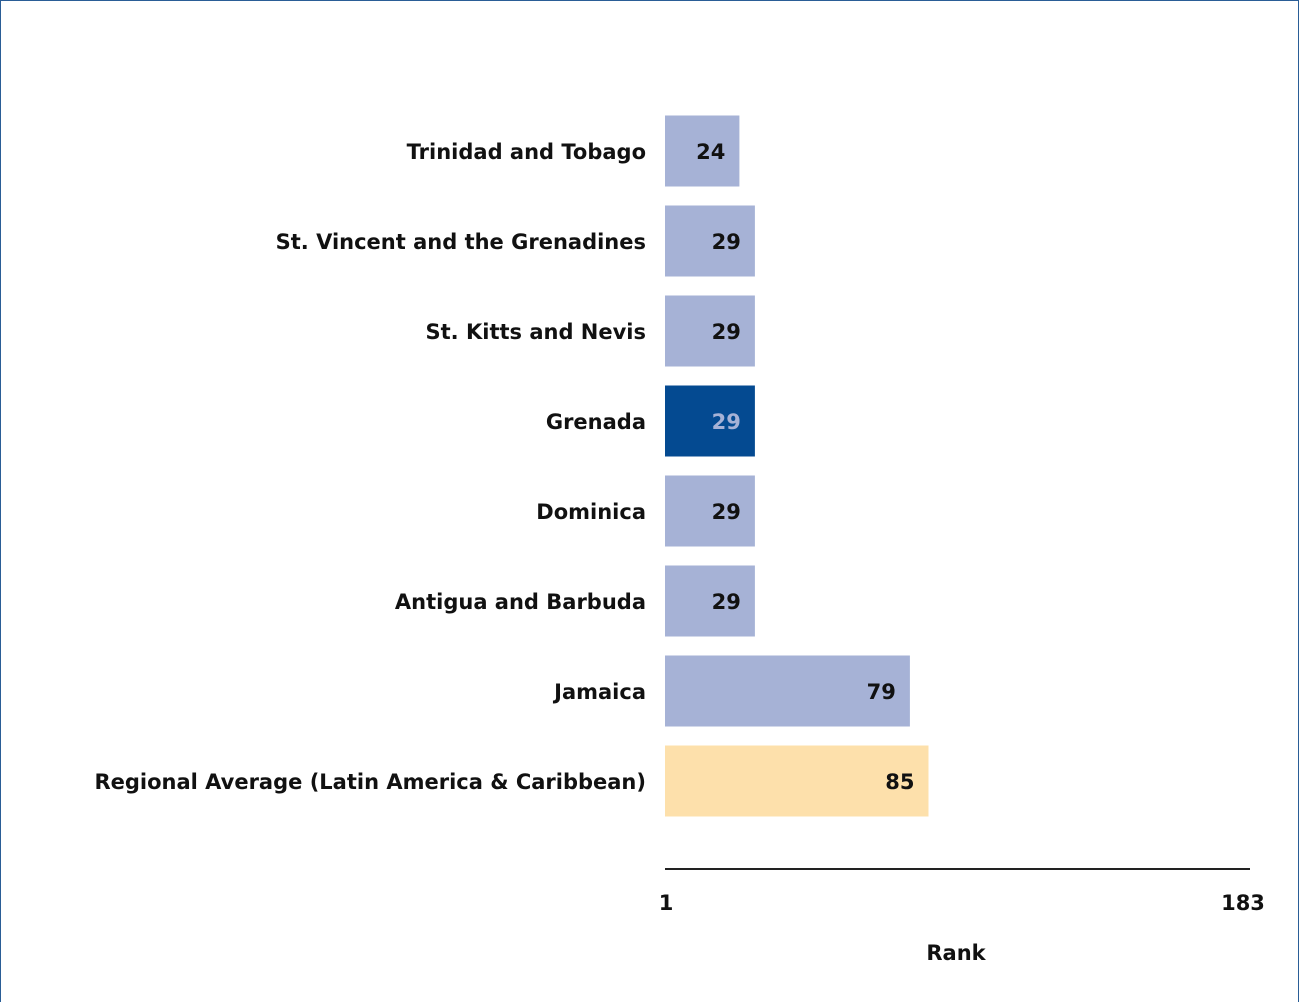 The image size is (1299, 1003). What do you see at coordinates (591, 512) in the screenshot?
I see `category-label-4: Dominica` at bounding box center [591, 512].